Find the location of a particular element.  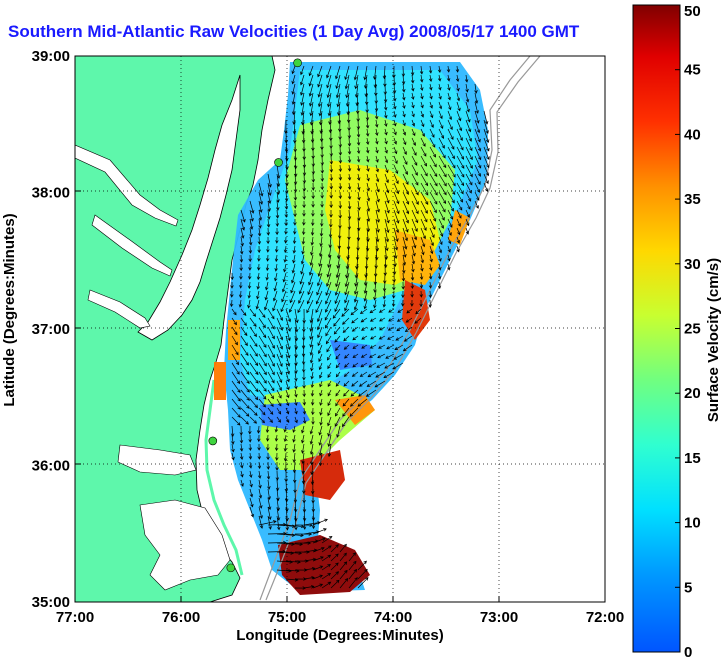

chesapeake-bay is located at coordinates (189, 207).